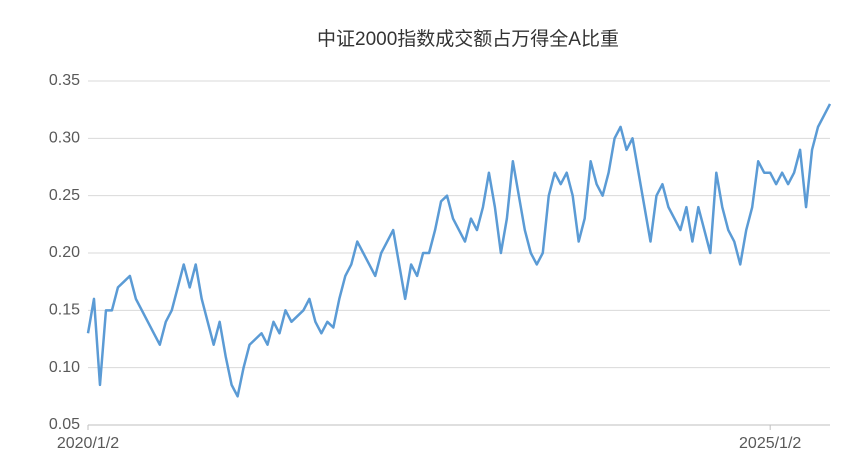 This screenshot has height=469, width=849. I want to click on y-tick-label: 0.20, so click(64, 252).